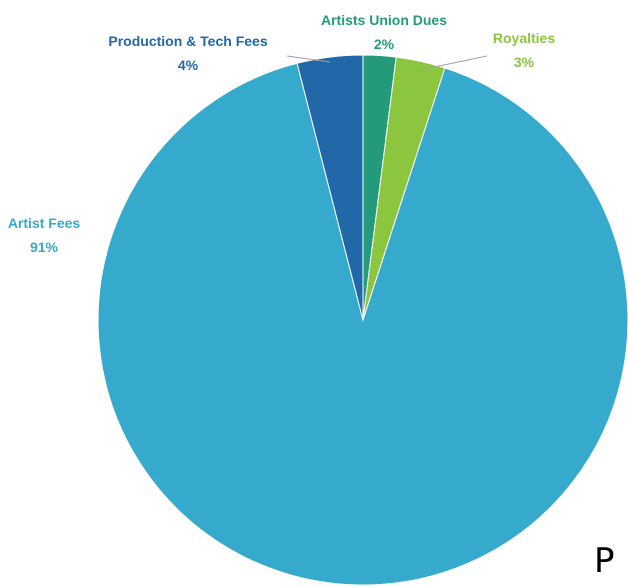 The image size is (628, 587). I want to click on slice-value-royalties: 3%, so click(524, 62).